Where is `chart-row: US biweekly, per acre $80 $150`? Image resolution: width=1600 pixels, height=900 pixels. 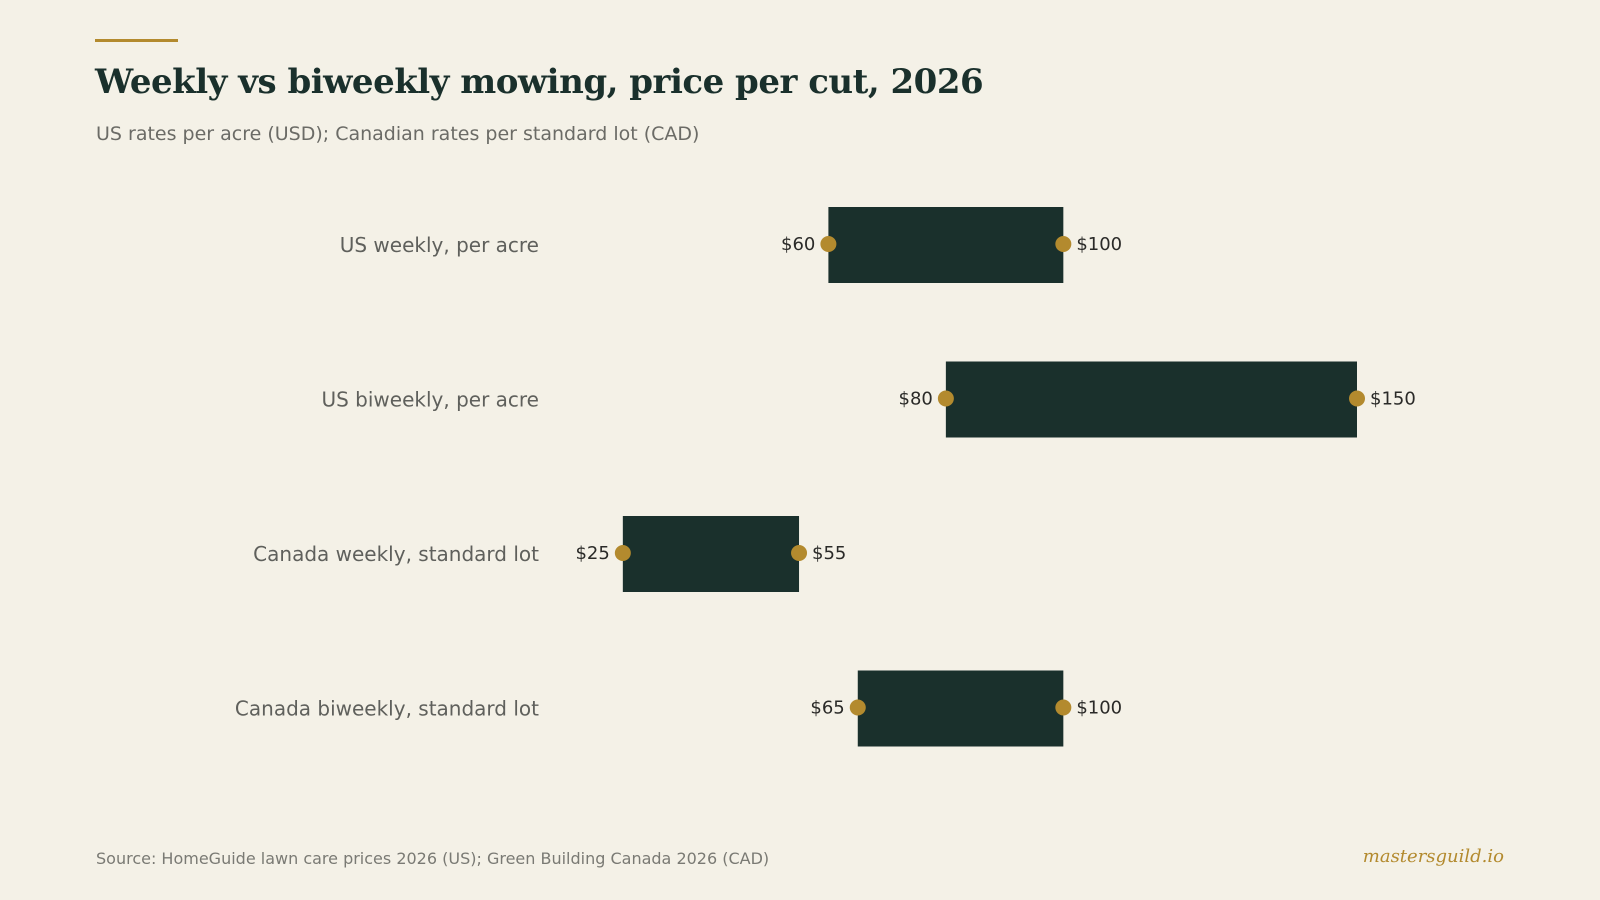
chart-row: US biweekly, per acre $80 $150 is located at coordinates (868, 399).